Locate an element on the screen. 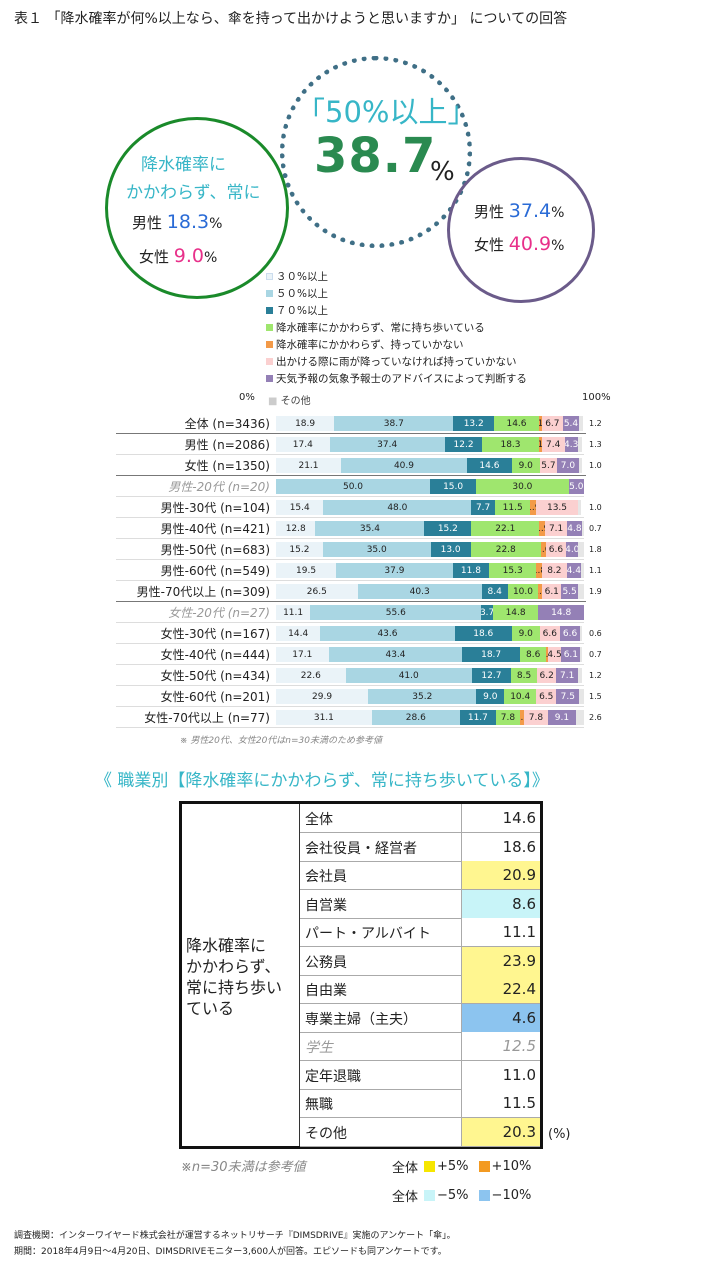 Image resolution: width=710 pixels, height=1268 pixels. bar-segment: 6.1 is located at coordinates (552, 591).